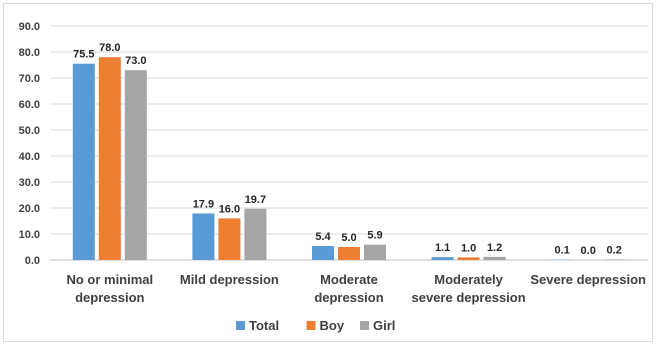 This screenshot has height=347, width=658. Describe the element at coordinates (203, 204) in the screenshot. I see `data-label: 17.9` at that location.